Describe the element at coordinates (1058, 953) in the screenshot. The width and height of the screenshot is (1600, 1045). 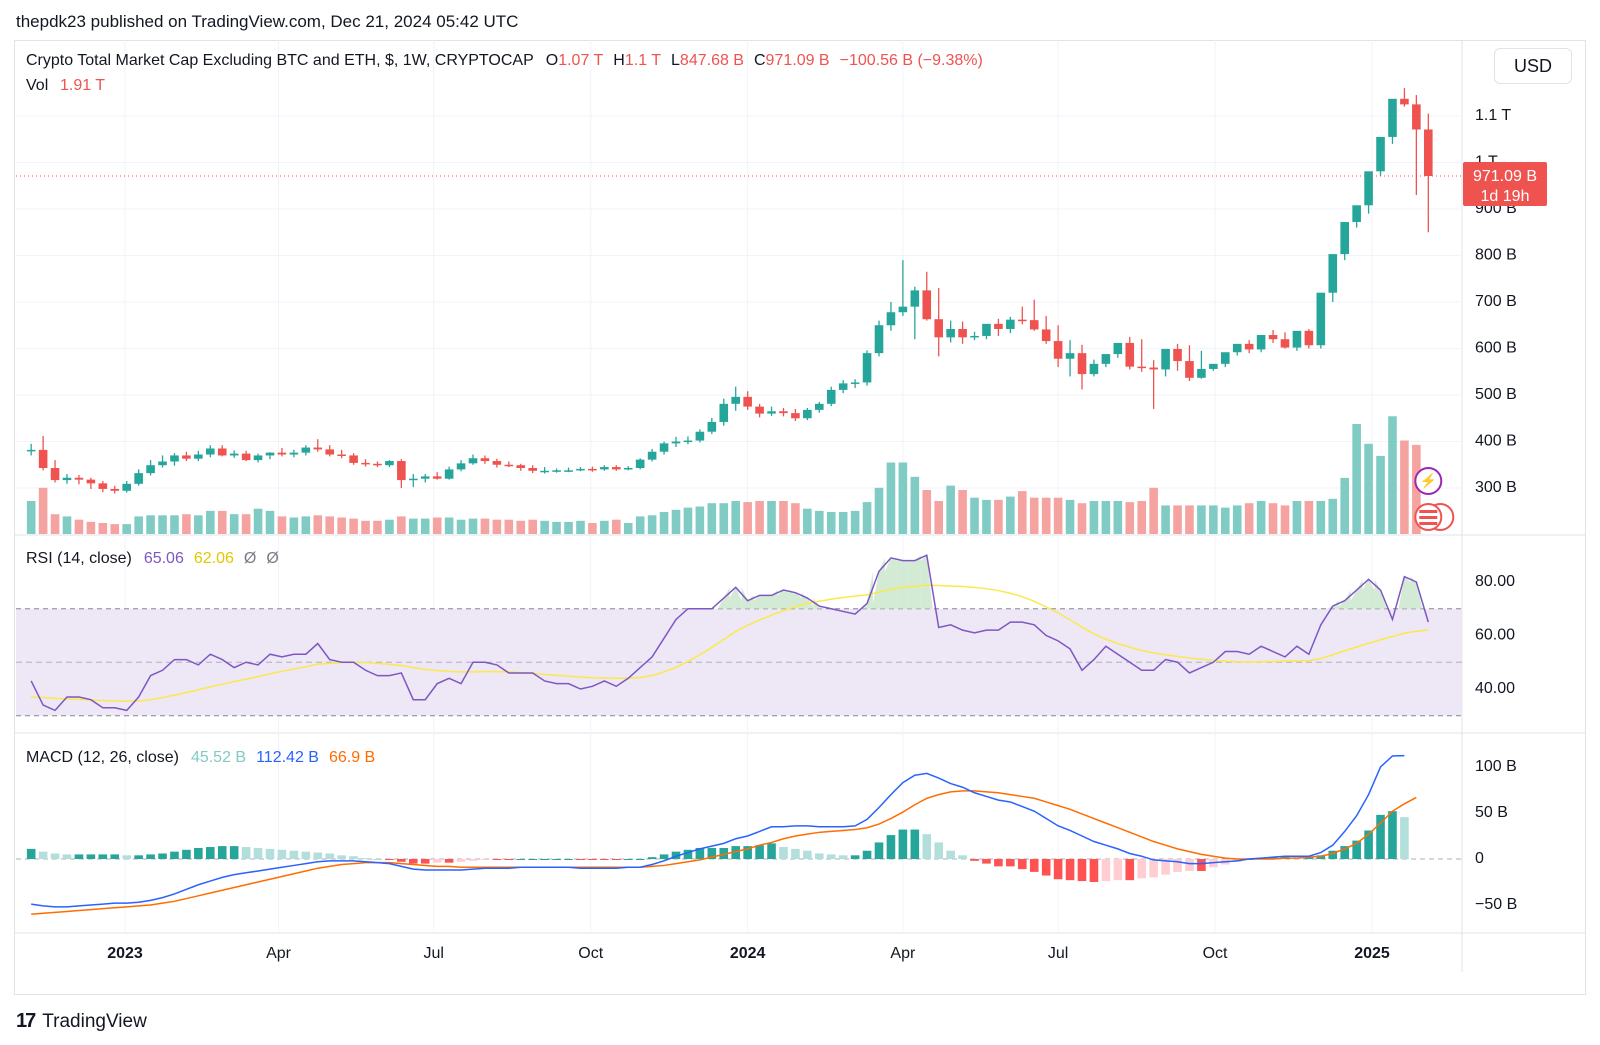
I see `time-tick-label: Jul` at that location.